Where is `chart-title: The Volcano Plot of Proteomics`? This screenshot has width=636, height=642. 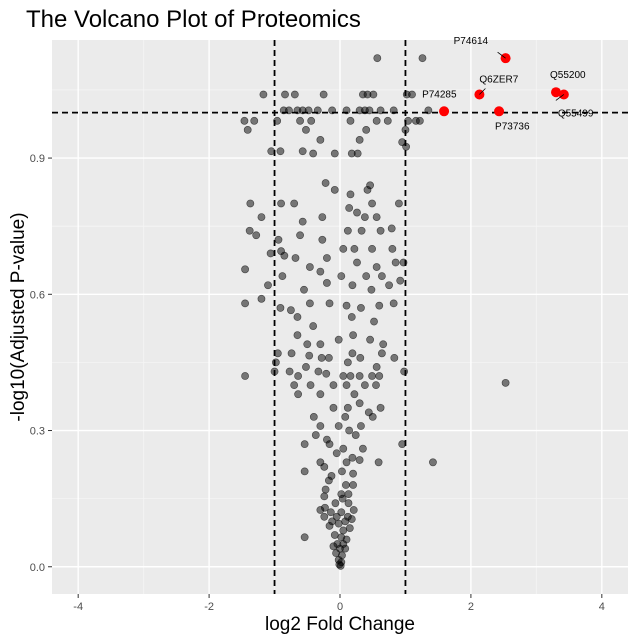 chart-title: The Volcano Plot of Proteomics is located at coordinates (193, 19).